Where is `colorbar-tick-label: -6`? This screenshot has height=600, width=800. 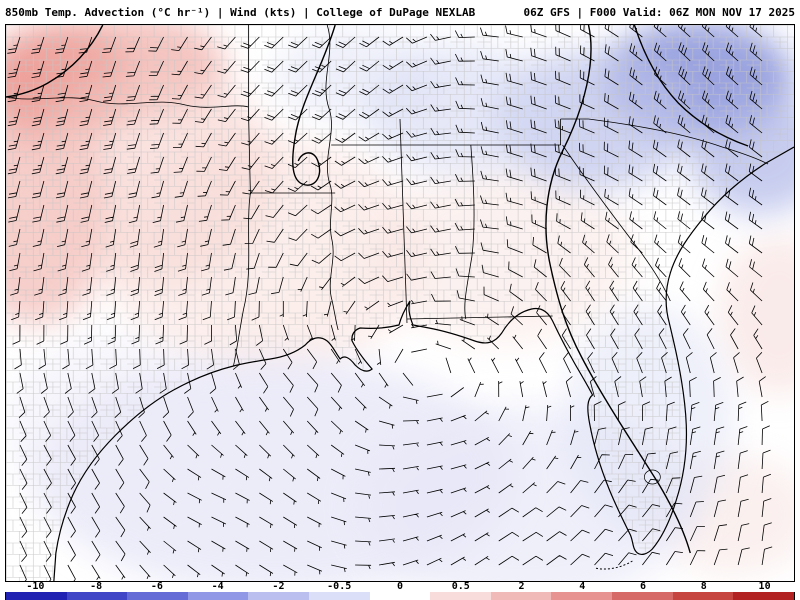
colorbar-tick-label: -6 is located at coordinates (156, 586).